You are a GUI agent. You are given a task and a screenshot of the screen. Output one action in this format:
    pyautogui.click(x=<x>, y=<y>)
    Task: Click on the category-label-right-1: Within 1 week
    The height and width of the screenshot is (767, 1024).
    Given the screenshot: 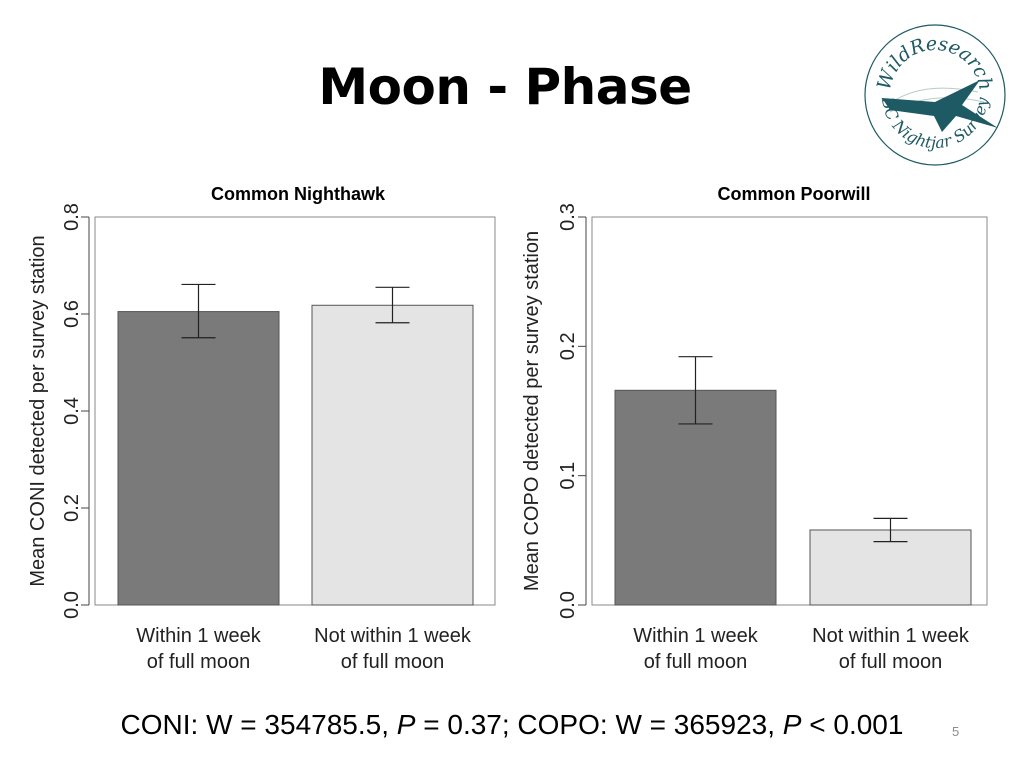 What is the action you would take?
    pyautogui.click(x=695, y=636)
    